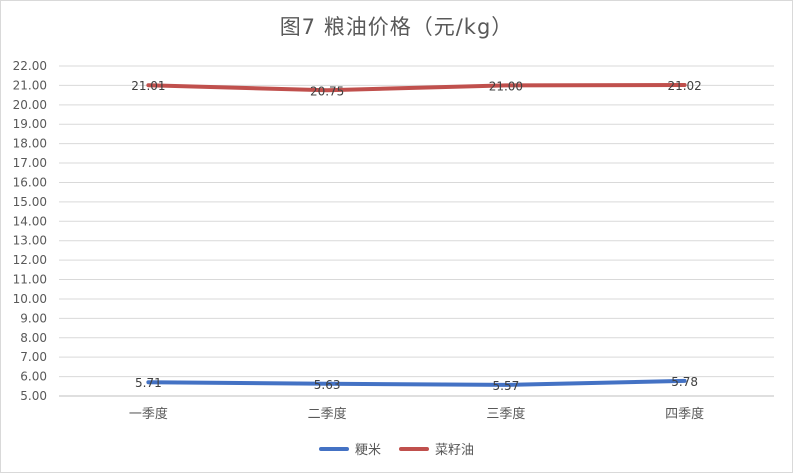 The width and height of the screenshot is (793, 473). What do you see at coordinates (30, 66) in the screenshot?
I see `y-tick-label: 22.00` at bounding box center [30, 66].